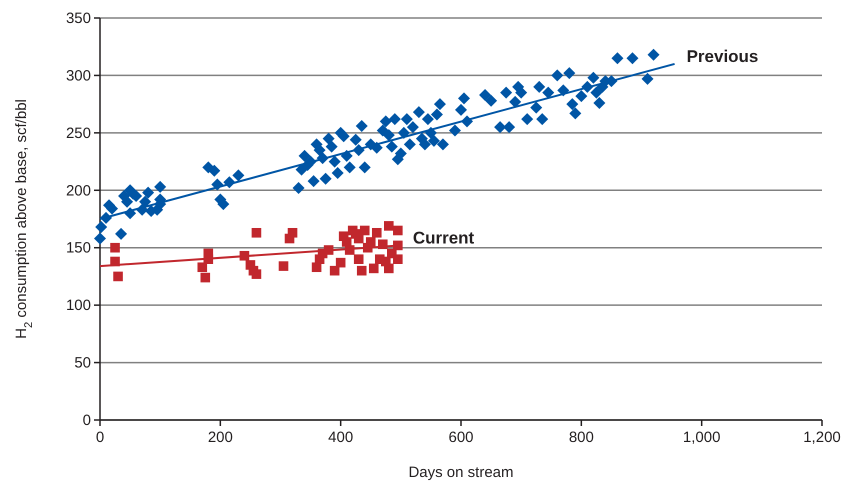 This screenshot has width=848, height=484. Describe the element at coordinates (78, 75) in the screenshot. I see `y-tick-label: 300` at that location.